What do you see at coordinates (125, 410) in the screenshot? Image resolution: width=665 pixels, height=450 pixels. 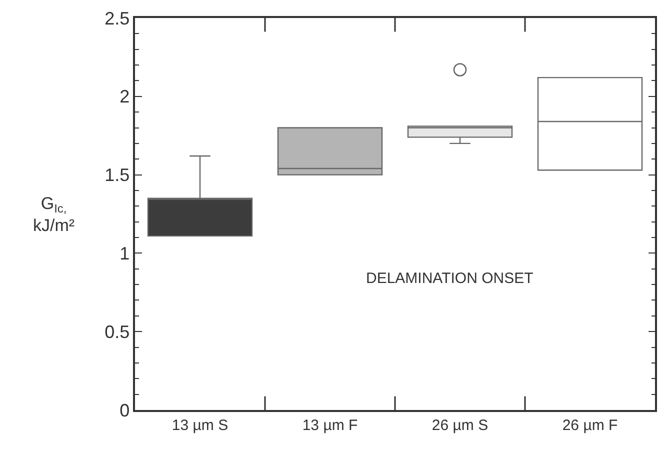 I see `y-tick-label: 0` at bounding box center [125, 410].